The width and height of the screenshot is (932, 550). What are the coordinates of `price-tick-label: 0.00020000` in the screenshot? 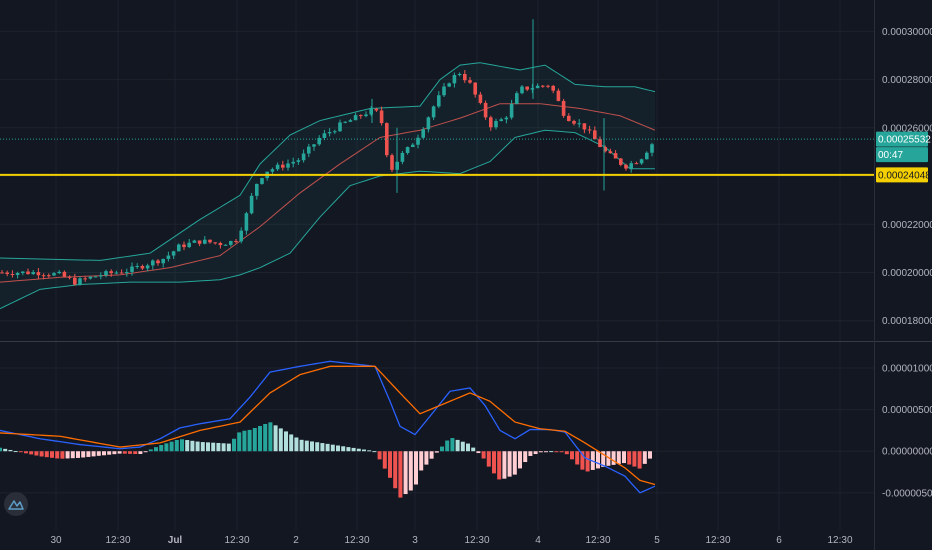 It's located at (907, 273).